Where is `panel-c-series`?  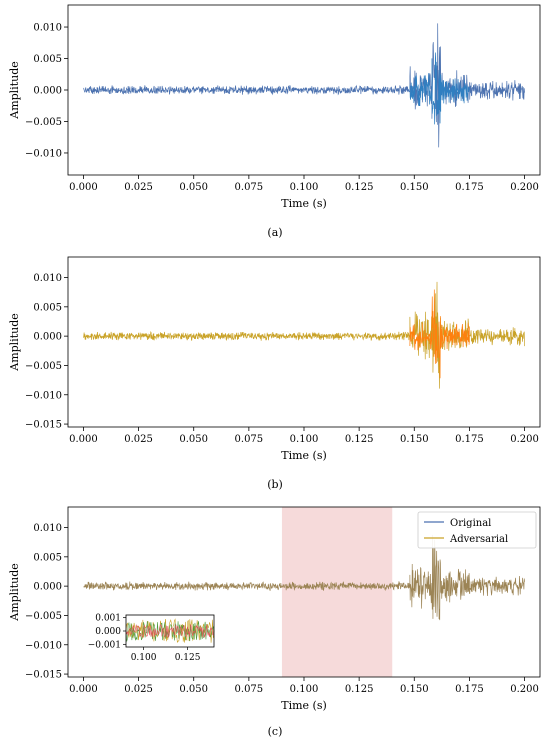
panel-c-series is located at coordinates (304, 577).